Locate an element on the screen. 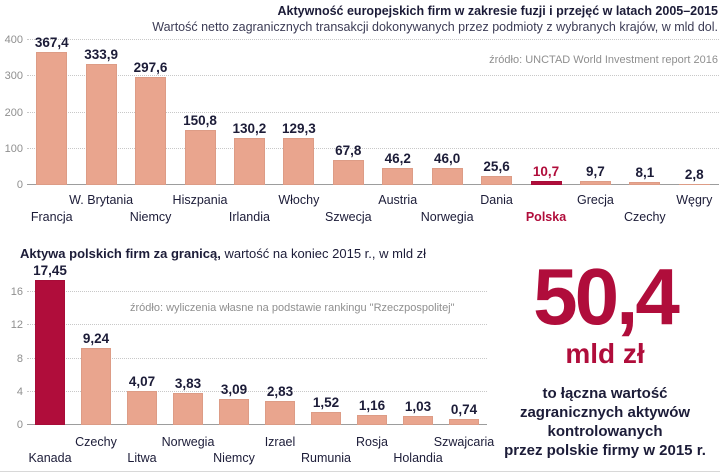 The width and height of the screenshot is (720, 474). bar-value-label: 1,16 is located at coordinates (372, 405).